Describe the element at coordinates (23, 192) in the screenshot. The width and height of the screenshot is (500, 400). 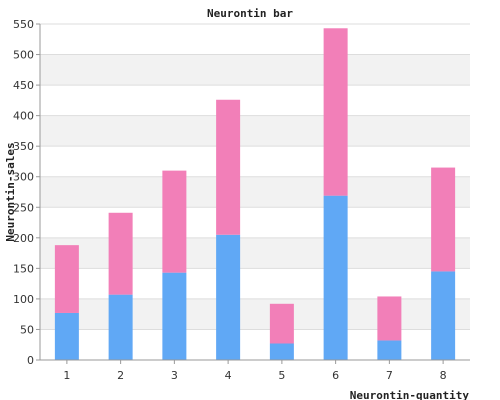
I see `y-tick-labels: 0 50 100 150 200 250 300 350 400 450 500 550` at that location.